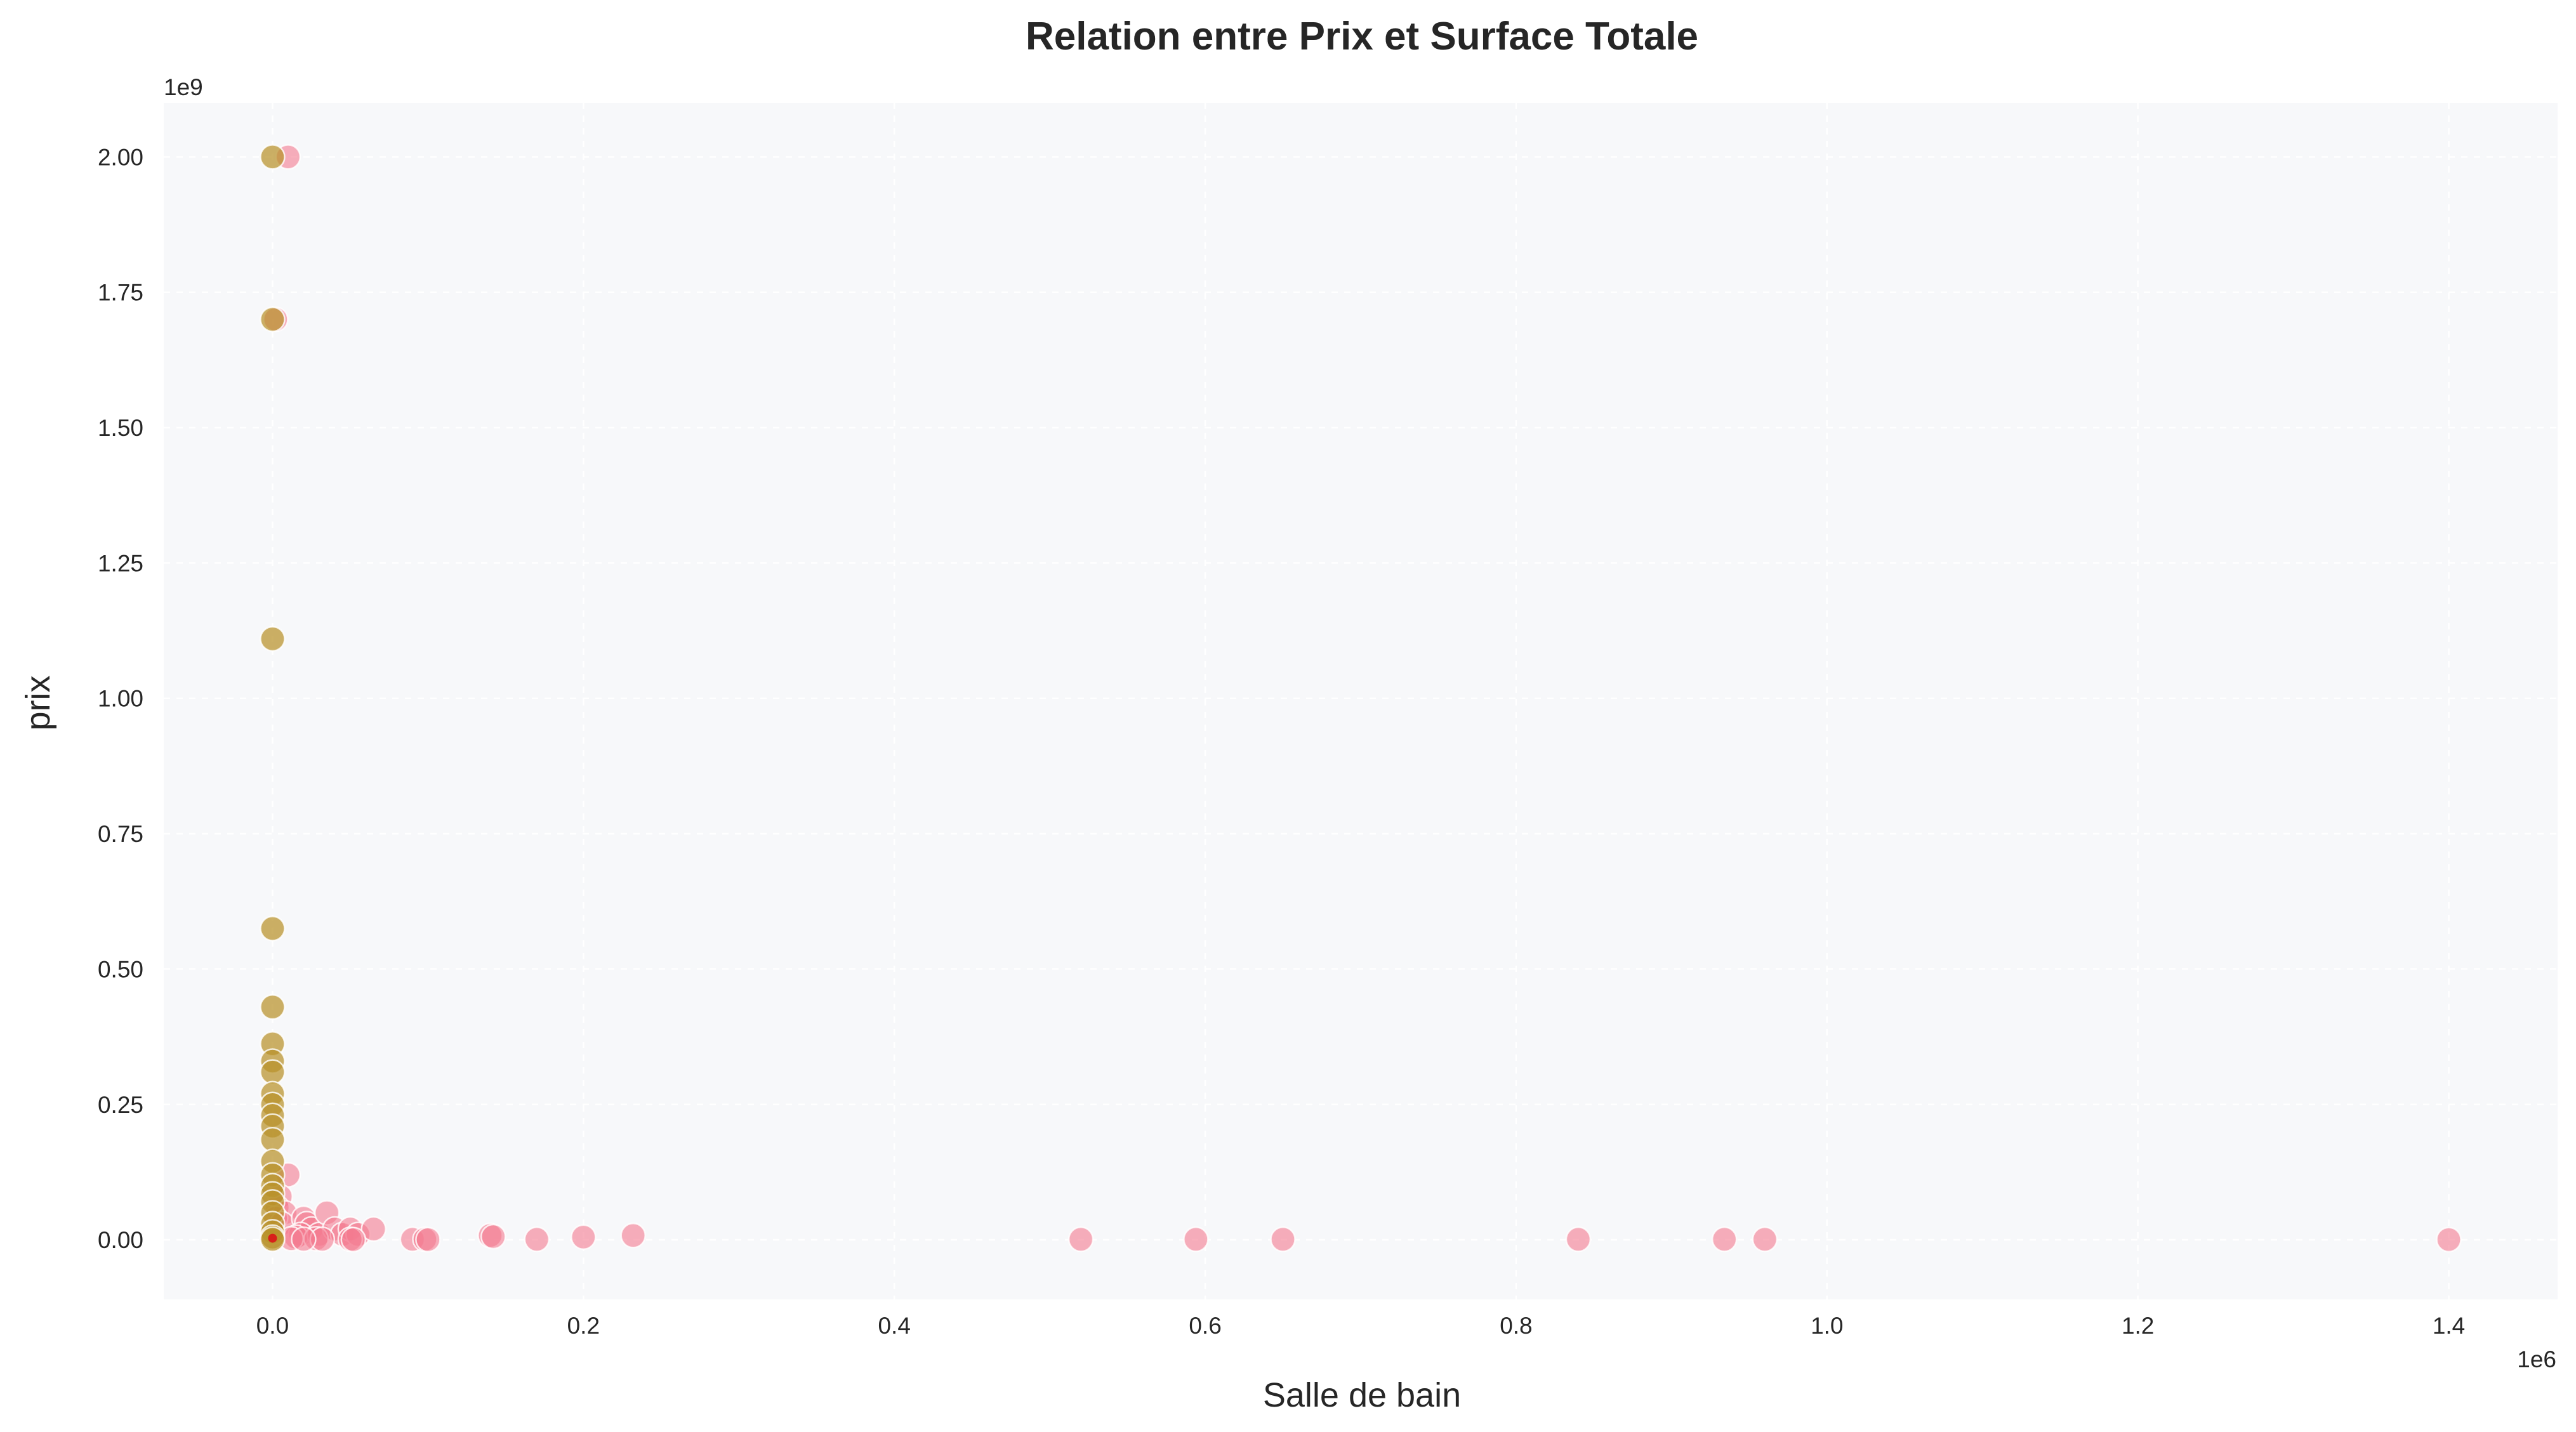 This screenshot has width=2576, height=1432. What do you see at coordinates (894, 1326) in the screenshot?
I see `x-tick-label: 0.4` at bounding box center [894, 1326].